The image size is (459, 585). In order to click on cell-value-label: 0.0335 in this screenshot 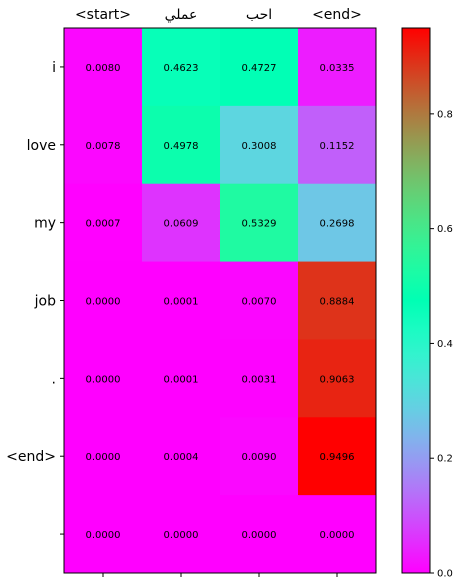, I will do `click(337, 68)`.